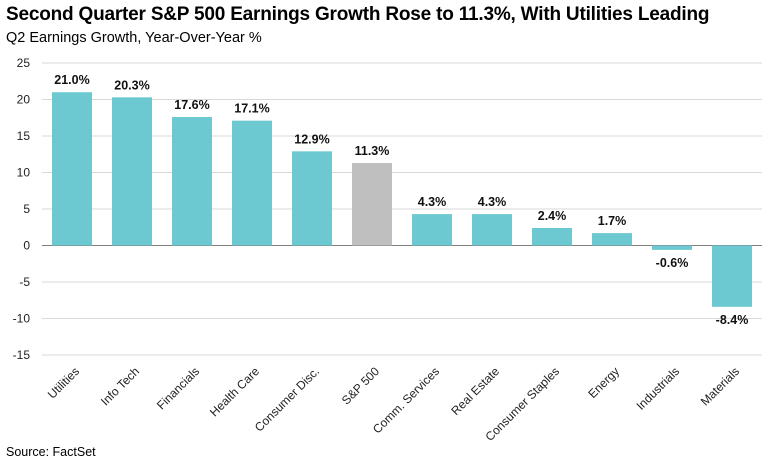  Describe the element at coordinates (552, 216) in the screenshot. I see `data-label: 2.4%` at that location.